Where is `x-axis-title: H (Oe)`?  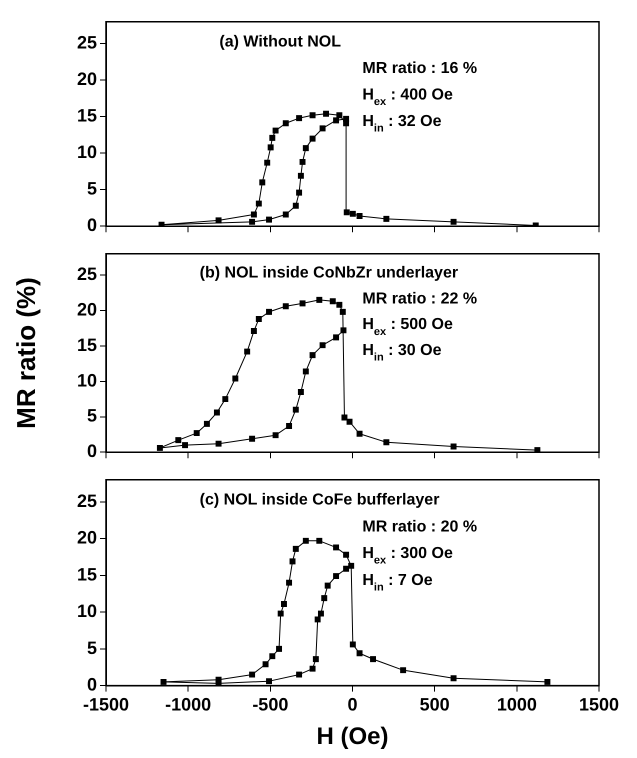
x-axis-title: H (Oe) is located at coordinates (352, 736).